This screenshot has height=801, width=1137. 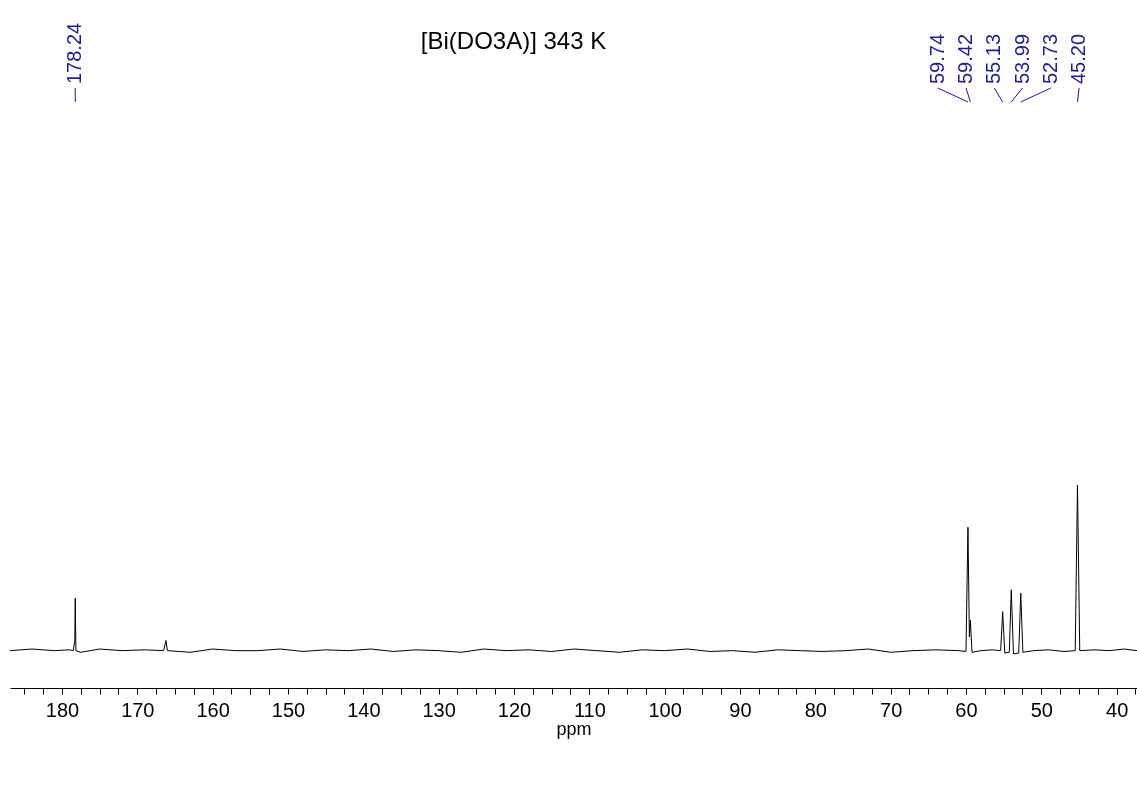 What do you see at coordinates (740, 709) in the screenshot?
I see `x-tick-label: 90` at bounding box center [740, 709].